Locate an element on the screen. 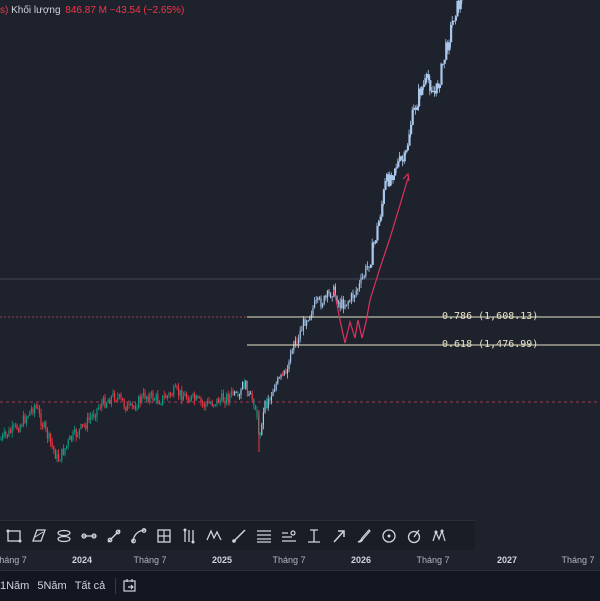 The image size is (600, 601). divider is located at coordinates (115, 586).